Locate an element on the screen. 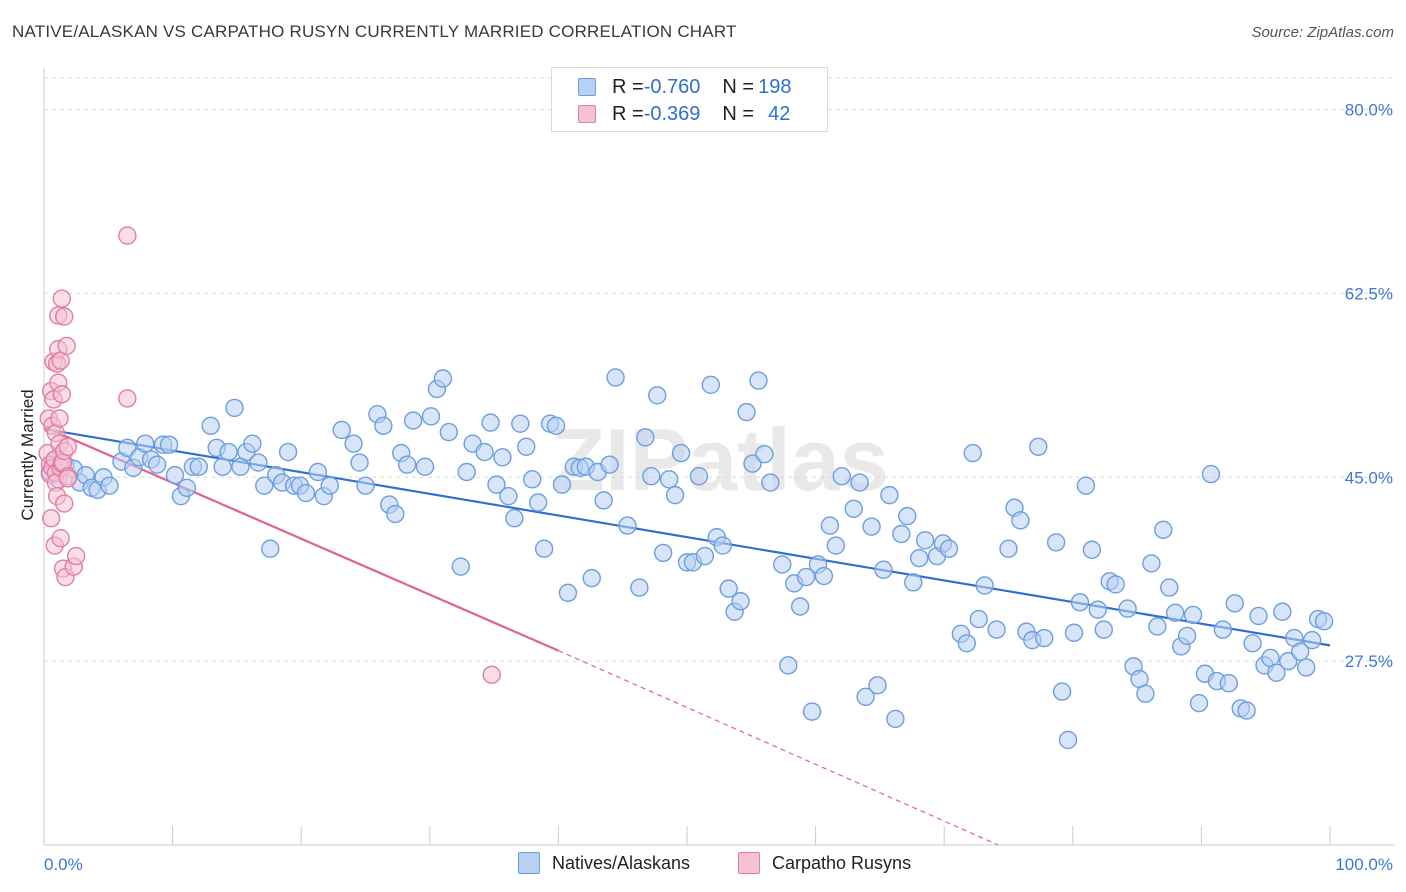  y-tick-label: 62.5% is located at coordinates (1369, 293).